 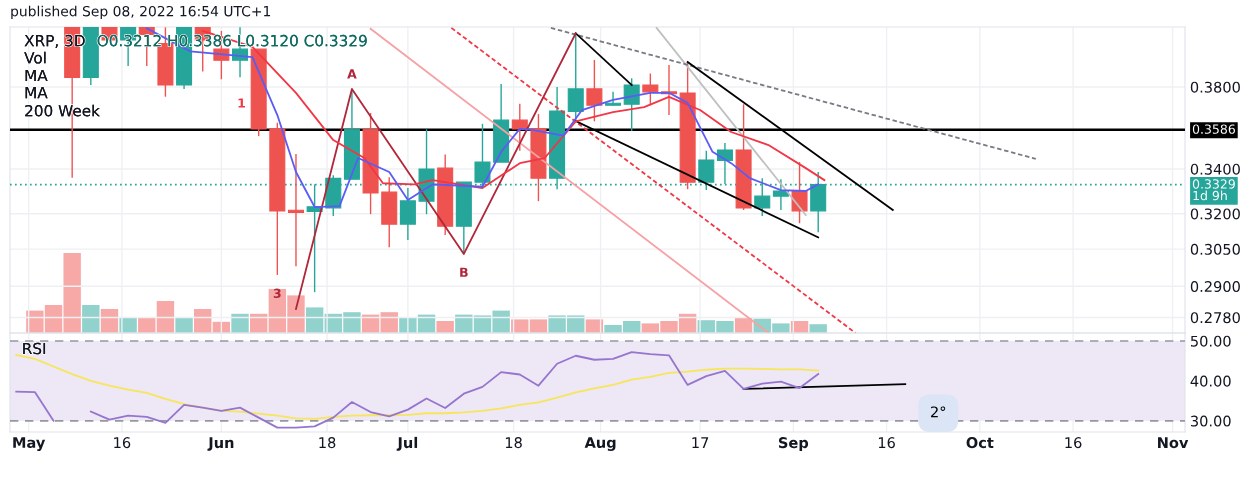 What do you see at coordinates (1215, 169) in the screenshot?
I see `y-tick-label: 0.3400` at bounding box center [1215, 169].